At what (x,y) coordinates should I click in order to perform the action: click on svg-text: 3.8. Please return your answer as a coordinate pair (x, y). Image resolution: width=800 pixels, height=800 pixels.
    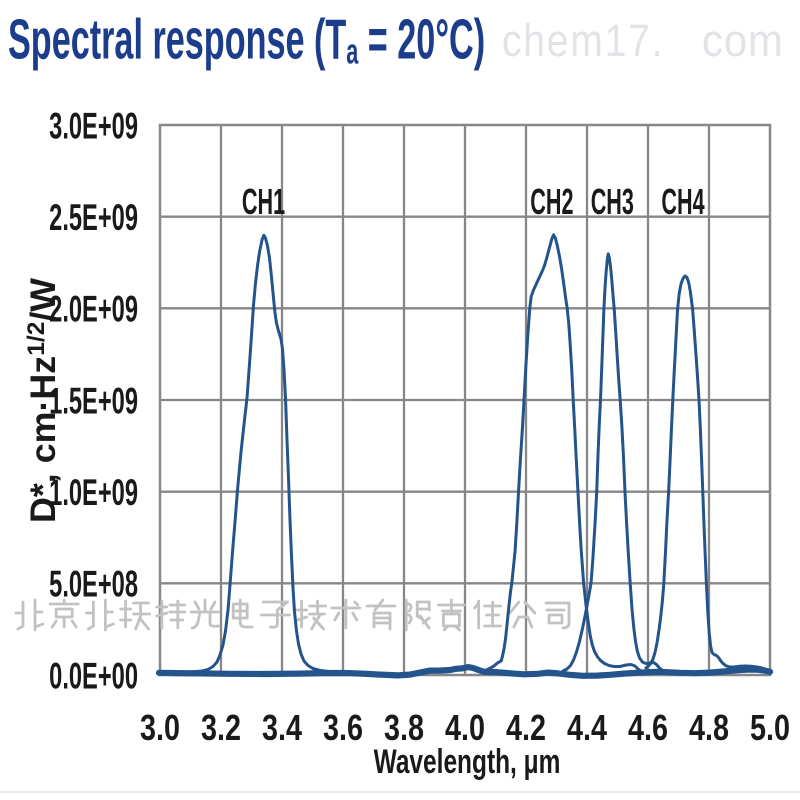
    Looking at the image, I should click on (404, 727).